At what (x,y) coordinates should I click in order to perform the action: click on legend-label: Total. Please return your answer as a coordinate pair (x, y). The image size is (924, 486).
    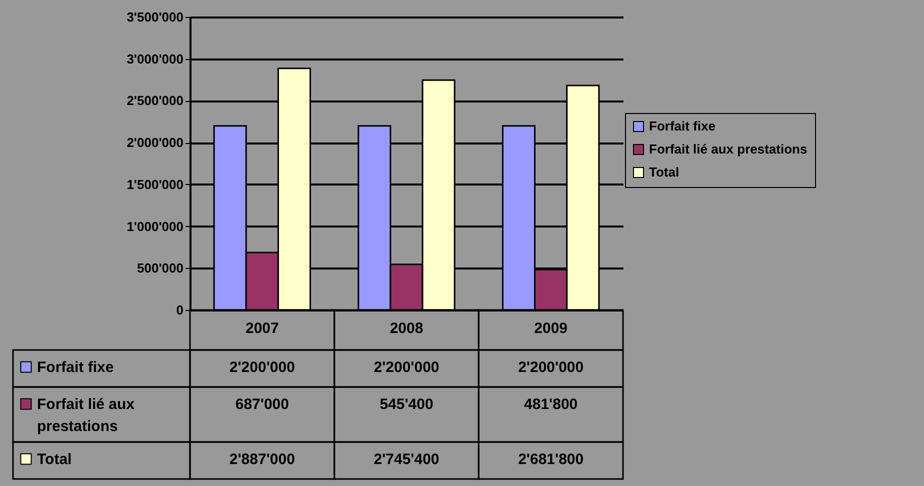
    Looking at the image, I should click on (664, 172).